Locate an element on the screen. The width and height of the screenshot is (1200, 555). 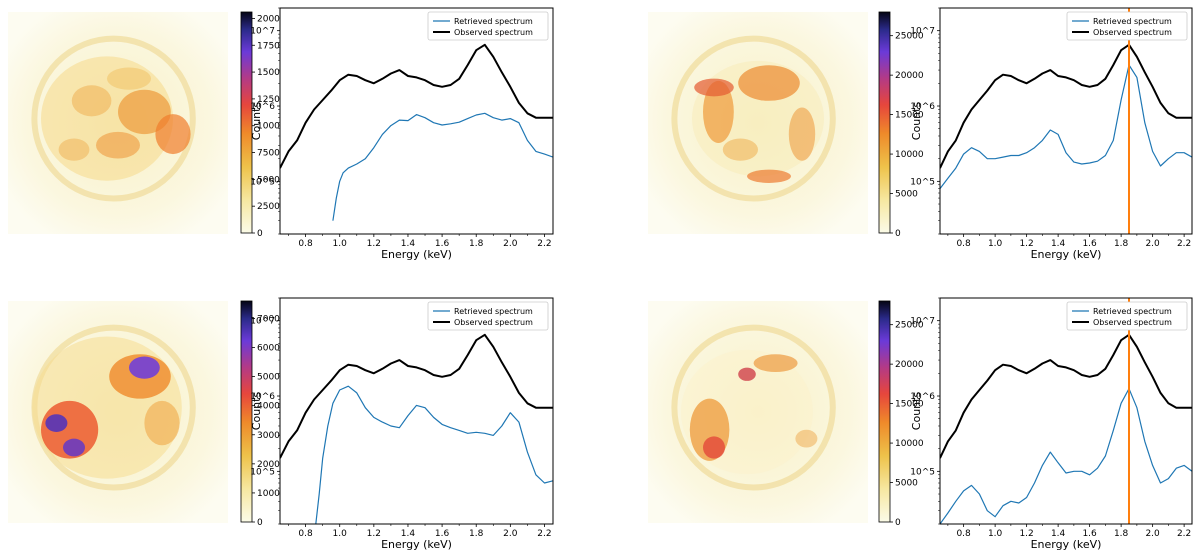
colorbar-tick-label: 3000 is located at coordinates (268, 436).